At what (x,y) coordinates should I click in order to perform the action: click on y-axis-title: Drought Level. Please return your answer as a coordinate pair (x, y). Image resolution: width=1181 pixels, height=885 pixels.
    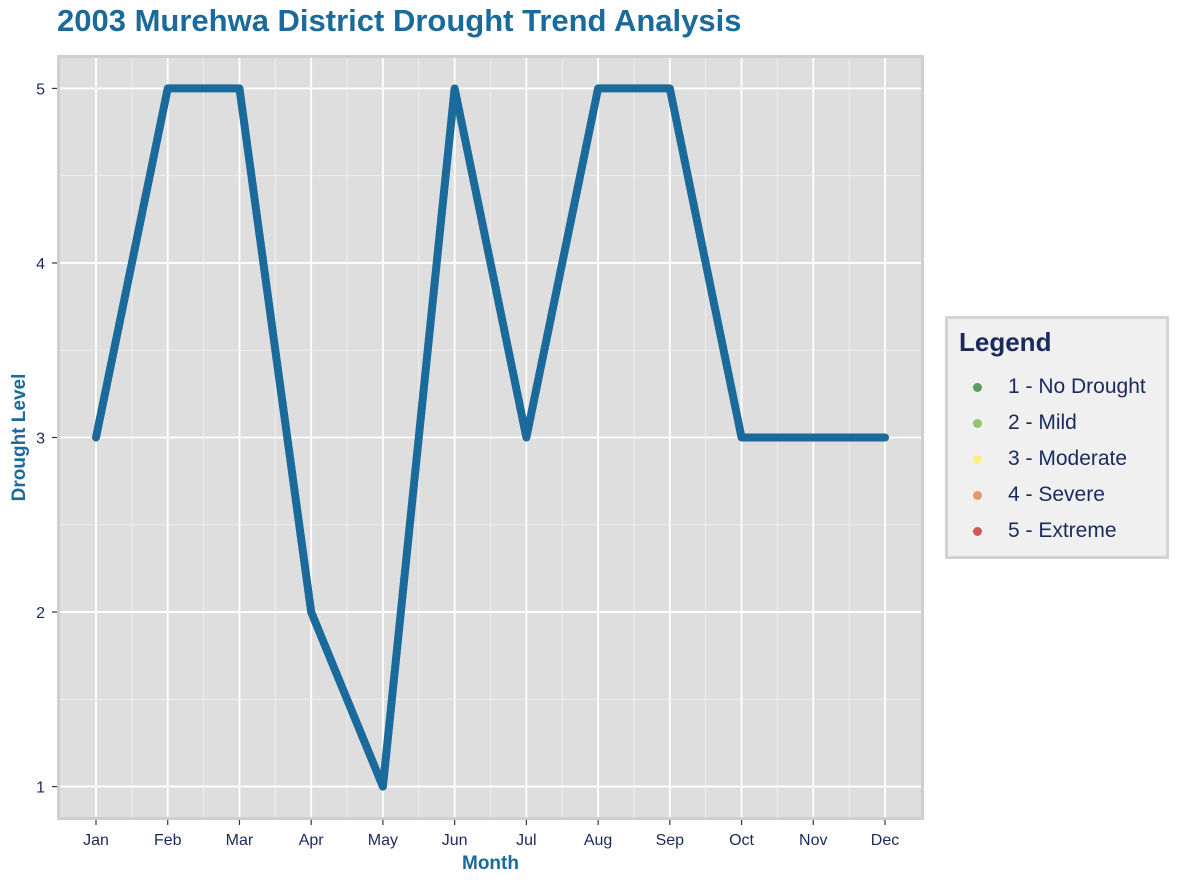
    Looking at the image, I should click on (19, 438).